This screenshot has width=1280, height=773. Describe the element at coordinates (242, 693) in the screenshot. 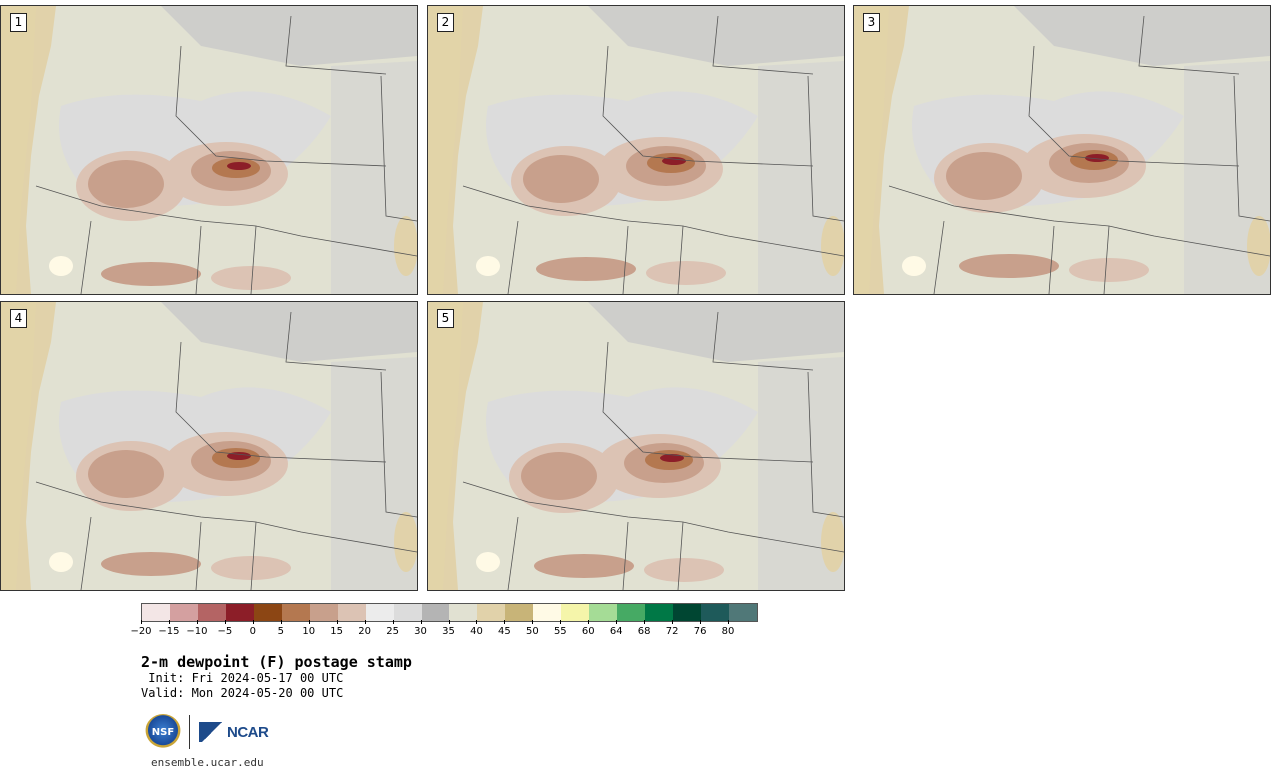

I see `valid-time: Valid: Mon 2024-05-20 00 UTC` at that location.